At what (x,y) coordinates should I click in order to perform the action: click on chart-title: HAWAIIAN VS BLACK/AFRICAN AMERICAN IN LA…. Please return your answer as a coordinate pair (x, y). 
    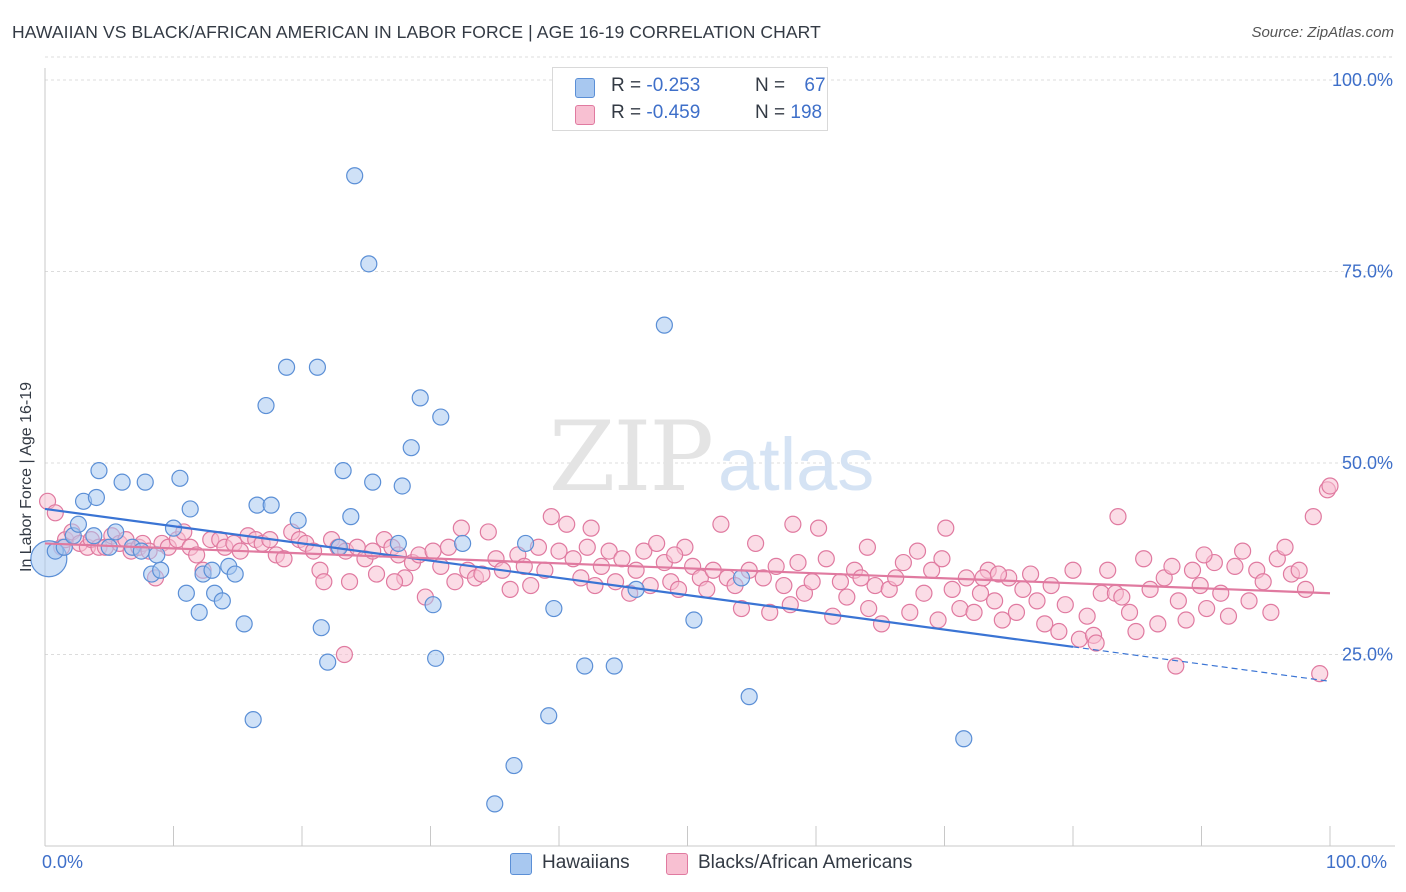
    Looking at the image, I should click on (416, 32).